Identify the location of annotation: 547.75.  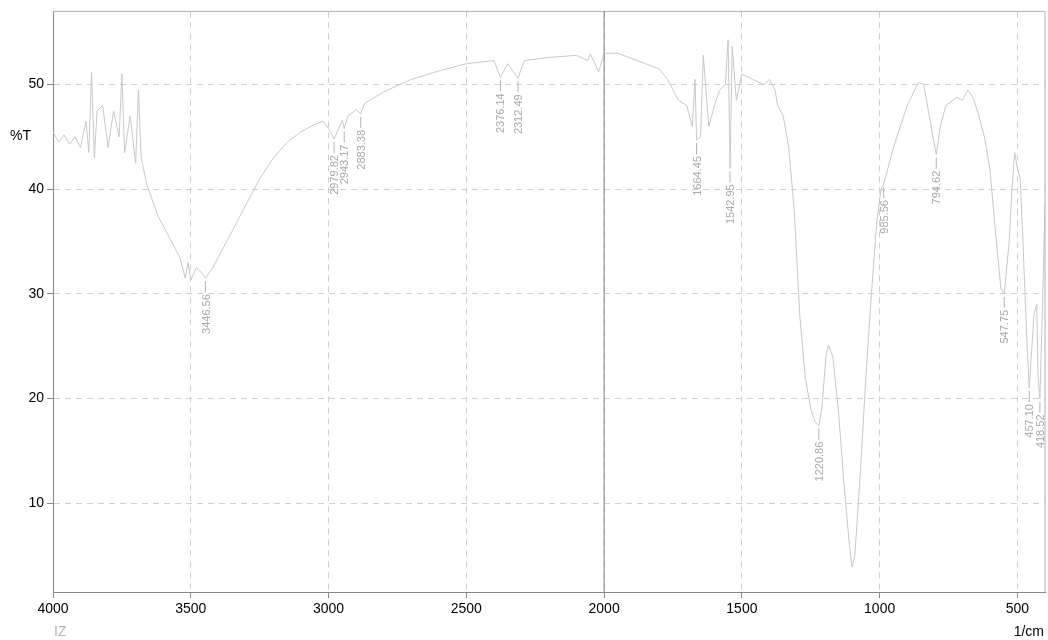
(1004, 326).